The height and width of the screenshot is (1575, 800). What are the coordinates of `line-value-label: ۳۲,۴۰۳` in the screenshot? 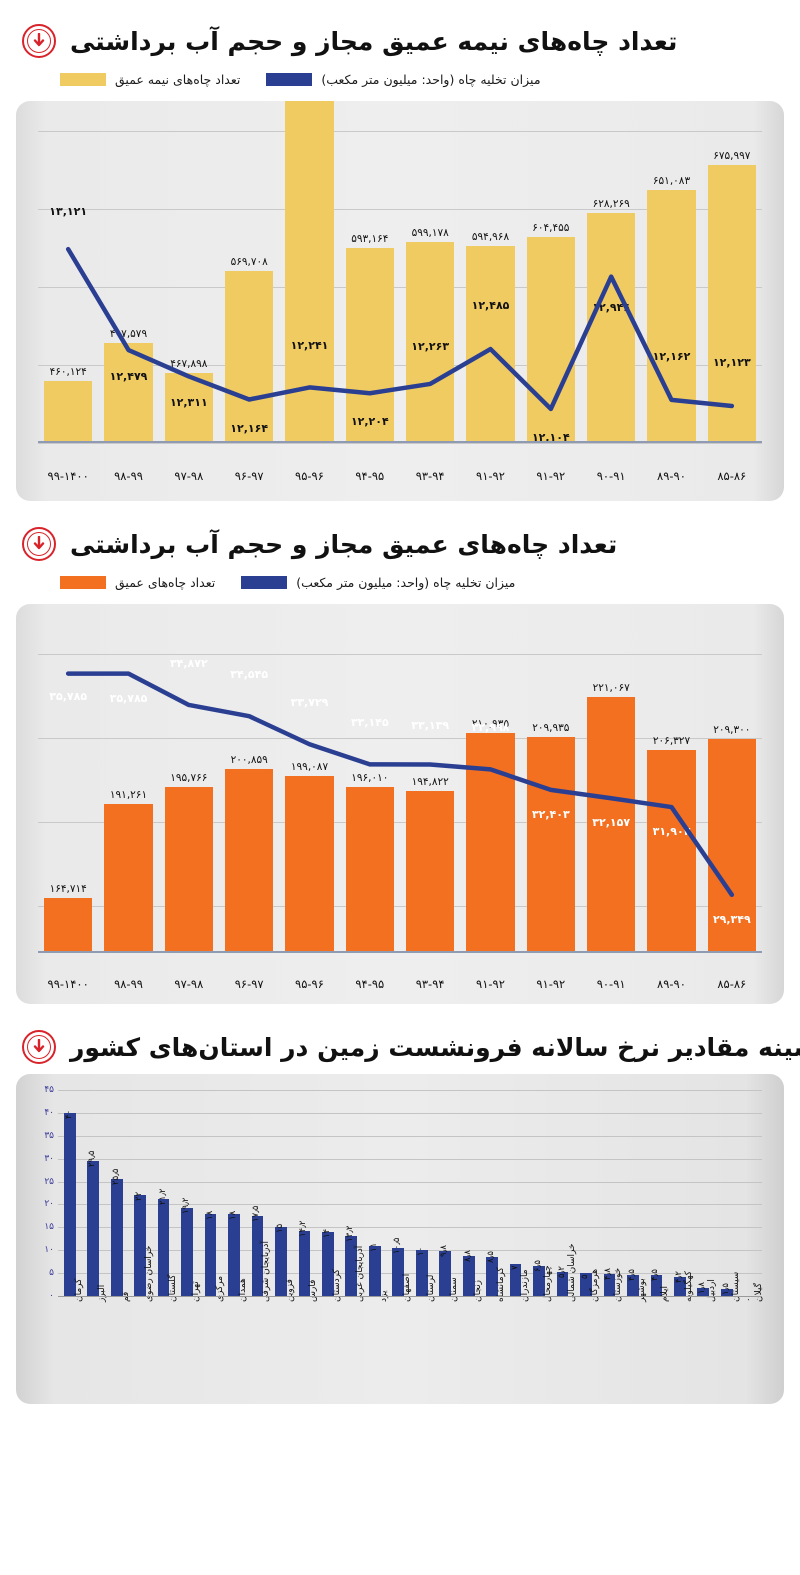 It's located at (550, 814).